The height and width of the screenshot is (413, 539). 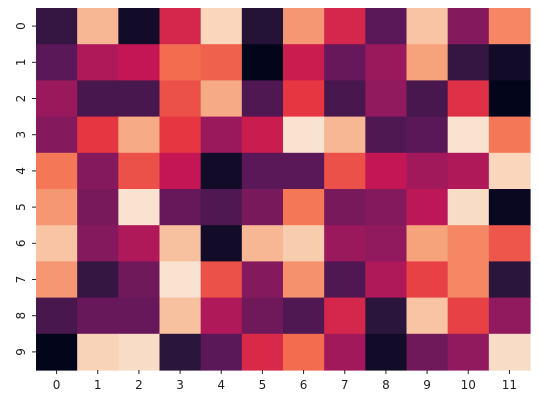 I want to click on x-axis: 0 1 2 3 4 5 6 7 8 9 10 11, so click(x=285, y=381).